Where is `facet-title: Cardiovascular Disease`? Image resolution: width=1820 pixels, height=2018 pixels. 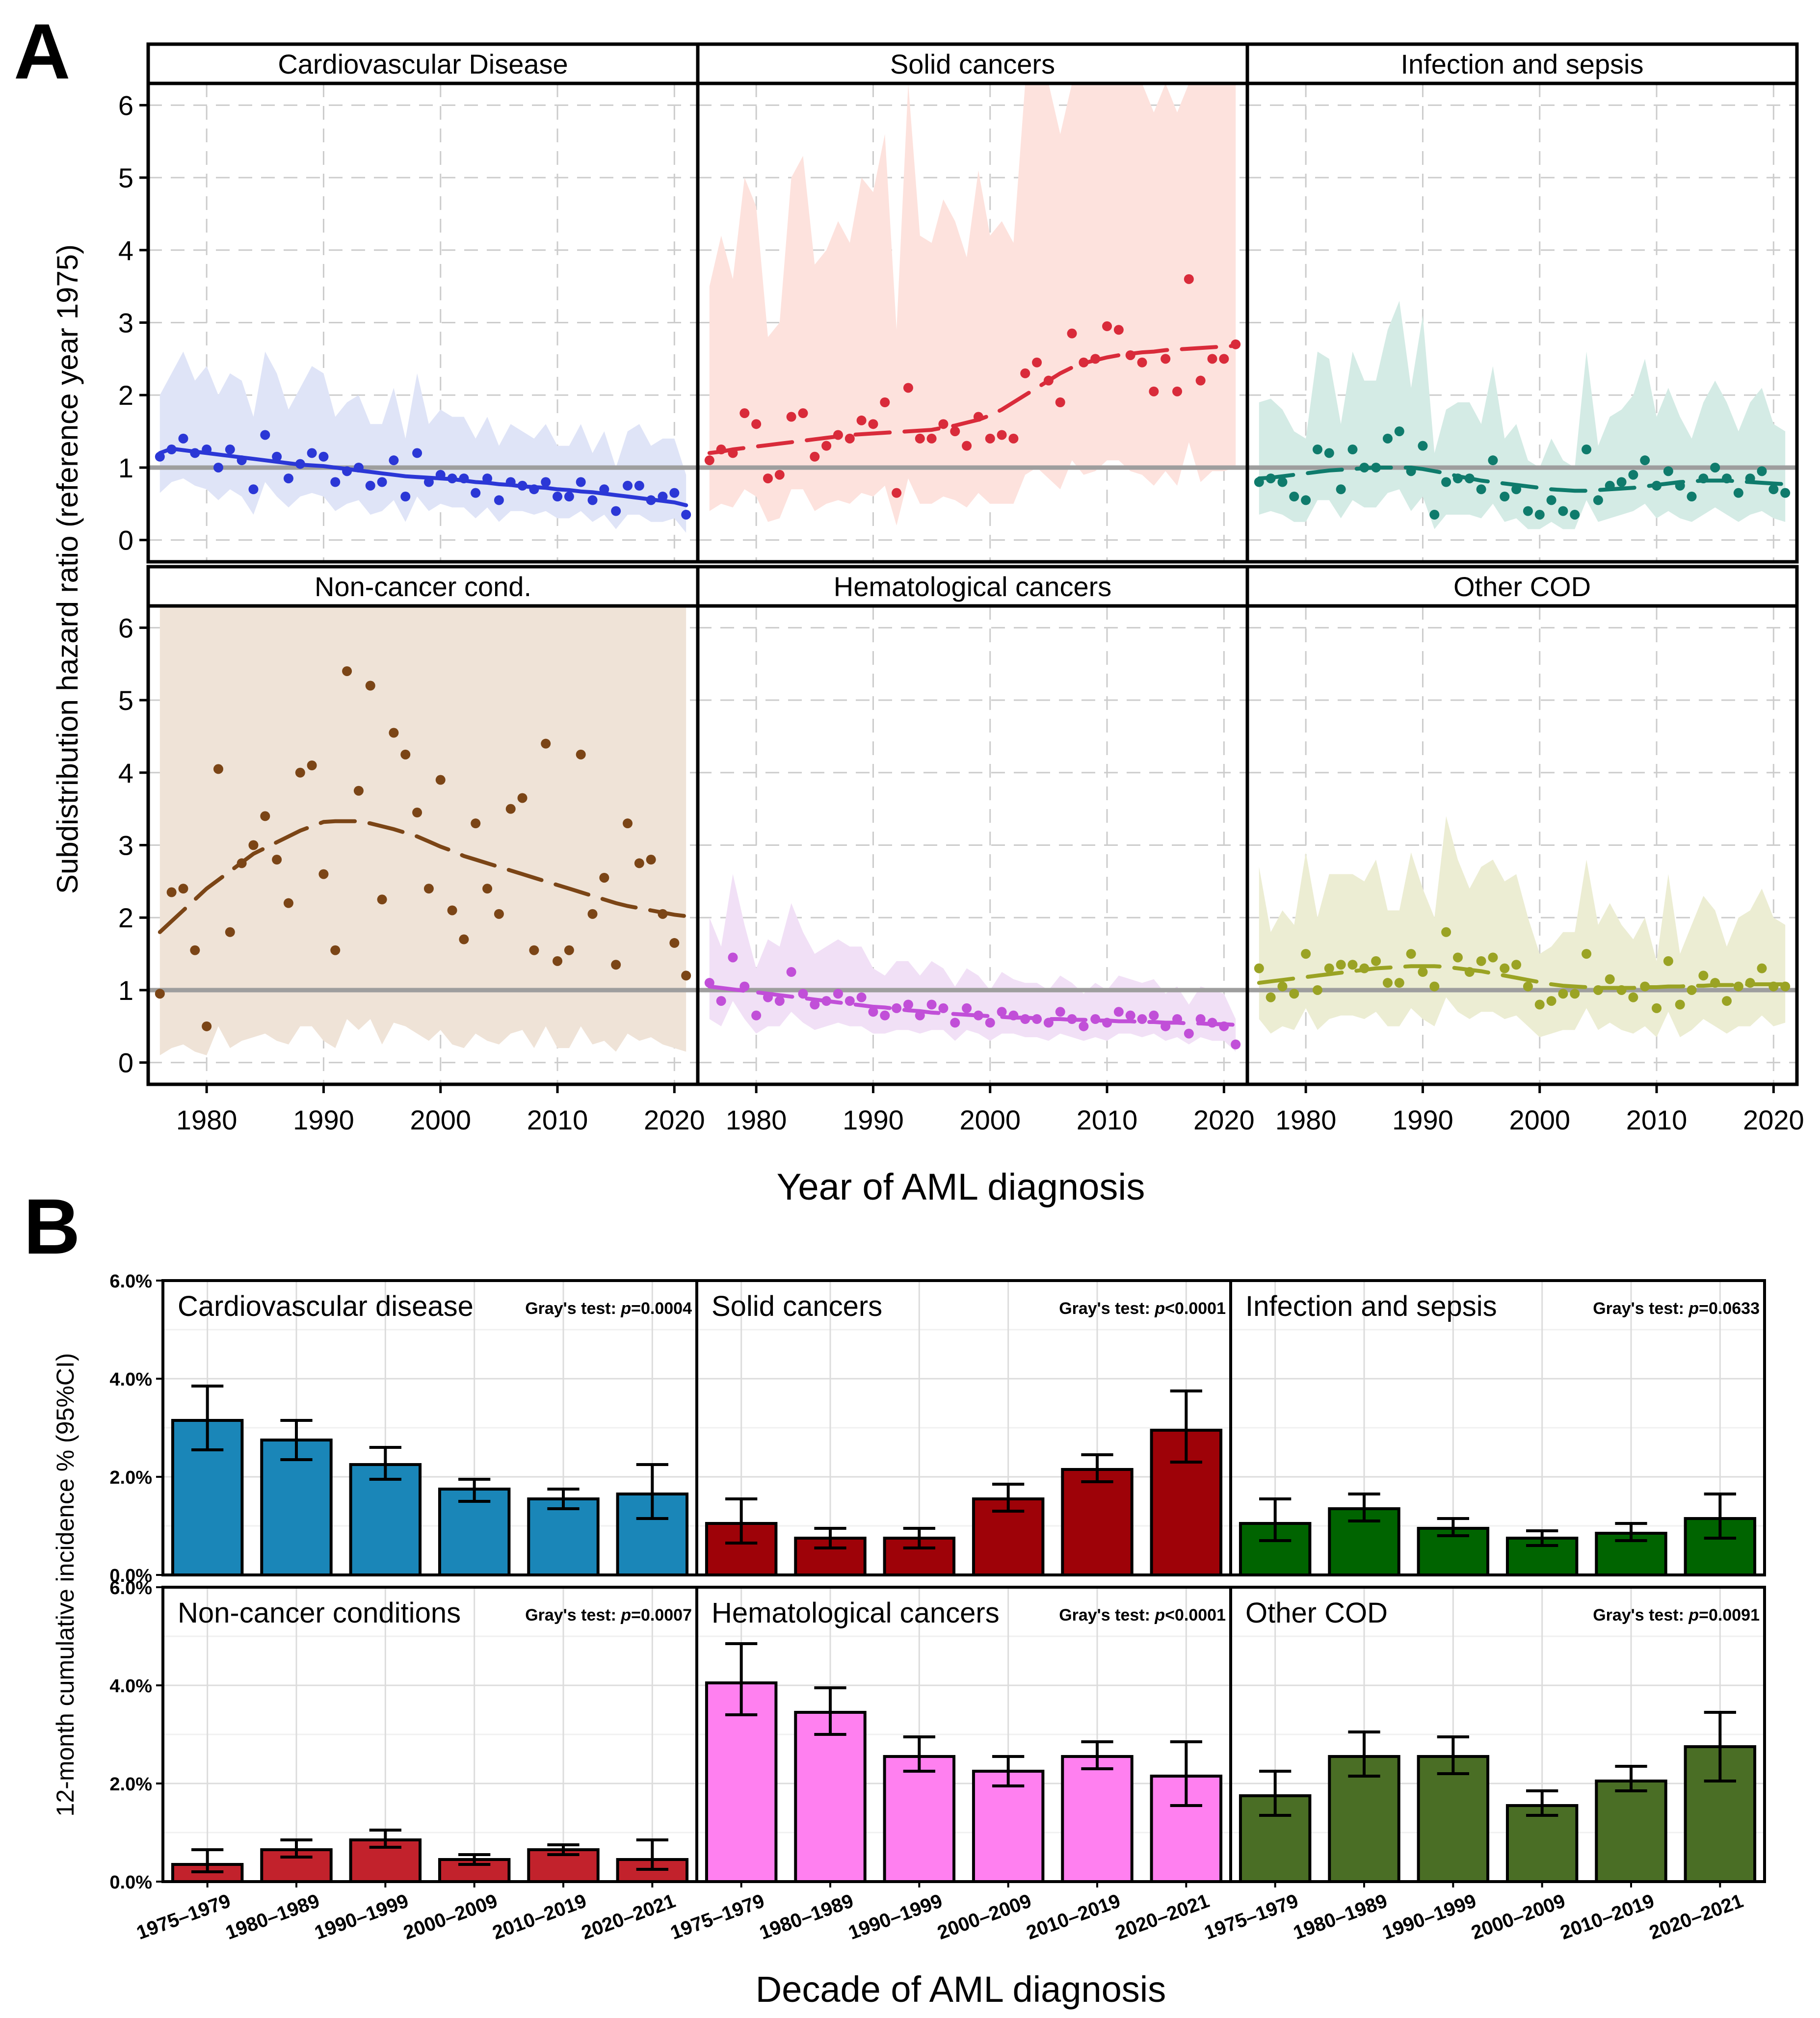
facet-title: Cardiovascular Disease is located at coordinates (423, 64).